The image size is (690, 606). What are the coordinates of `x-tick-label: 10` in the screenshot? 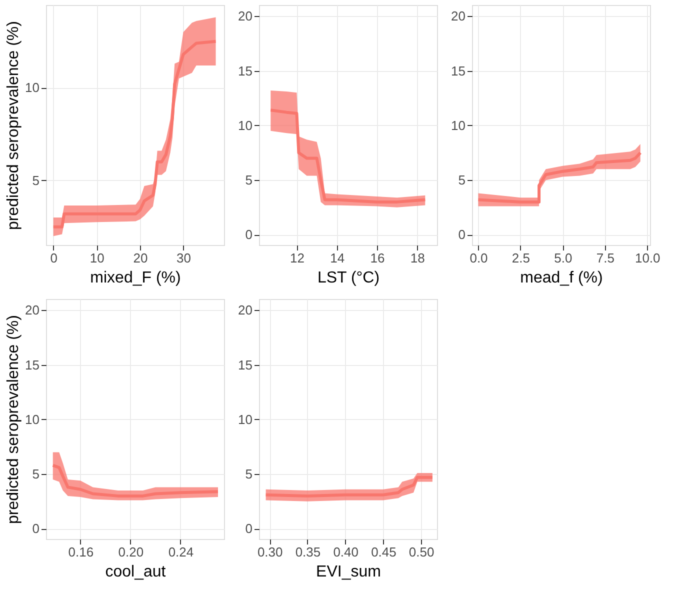 It's located at (97, 258).